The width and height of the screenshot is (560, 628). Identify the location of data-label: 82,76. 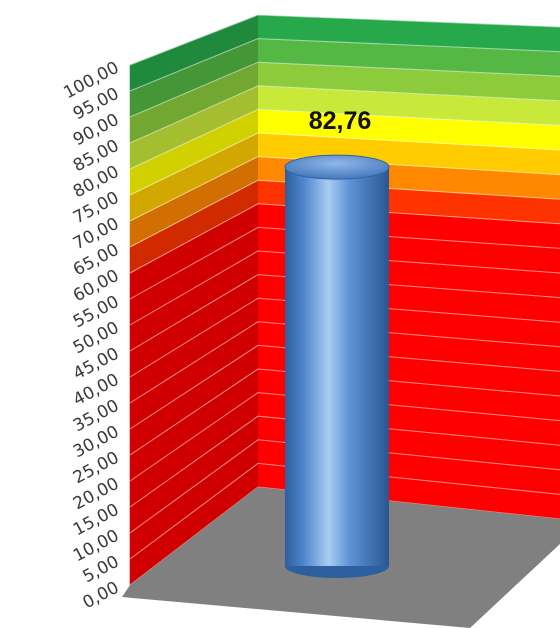
(340, 121).